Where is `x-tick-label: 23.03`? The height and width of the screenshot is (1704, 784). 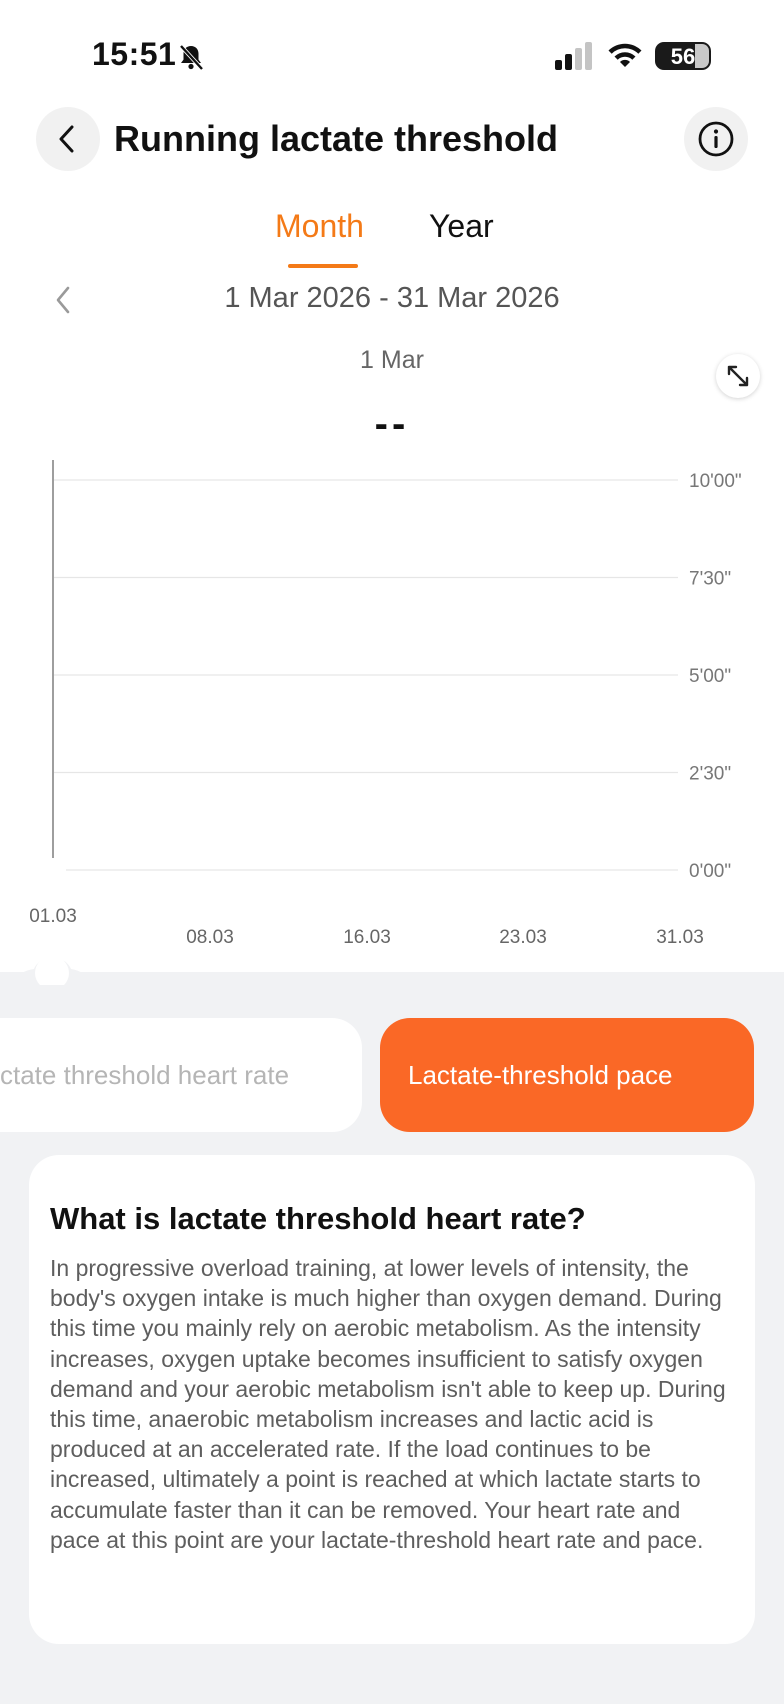
x-tick-label: 23.03 is located at coordinates (523, 937).